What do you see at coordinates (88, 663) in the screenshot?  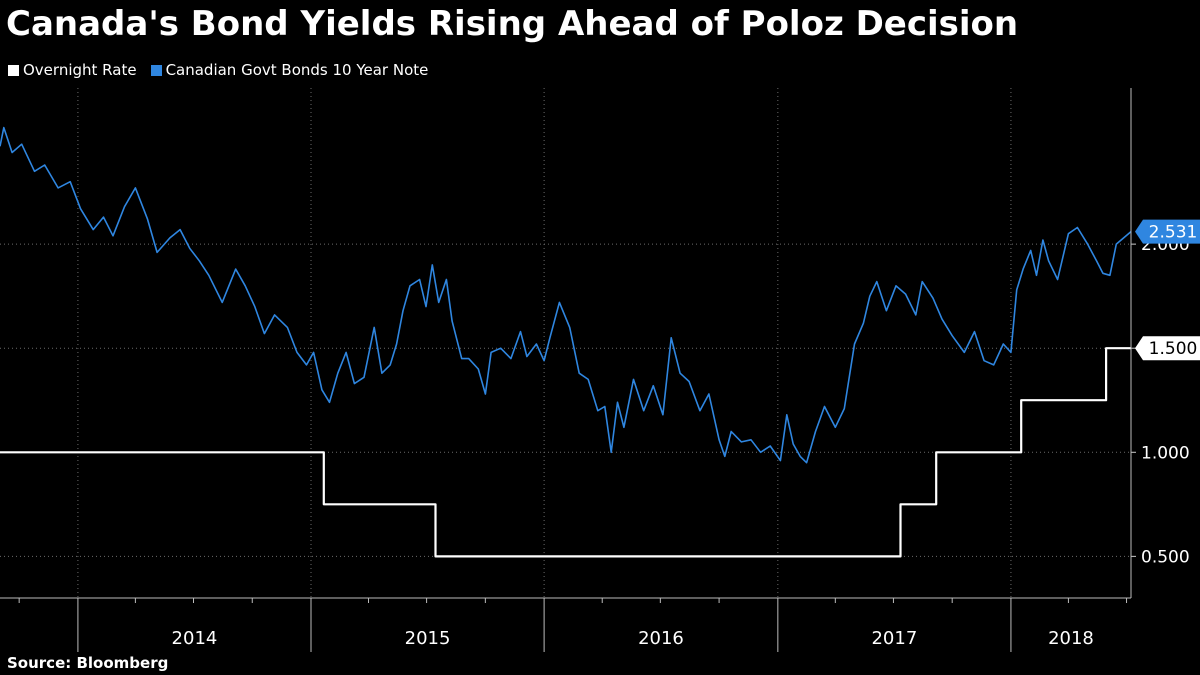 I see `source-note: Source: Bloomberg` at bounding box center [88, 663].